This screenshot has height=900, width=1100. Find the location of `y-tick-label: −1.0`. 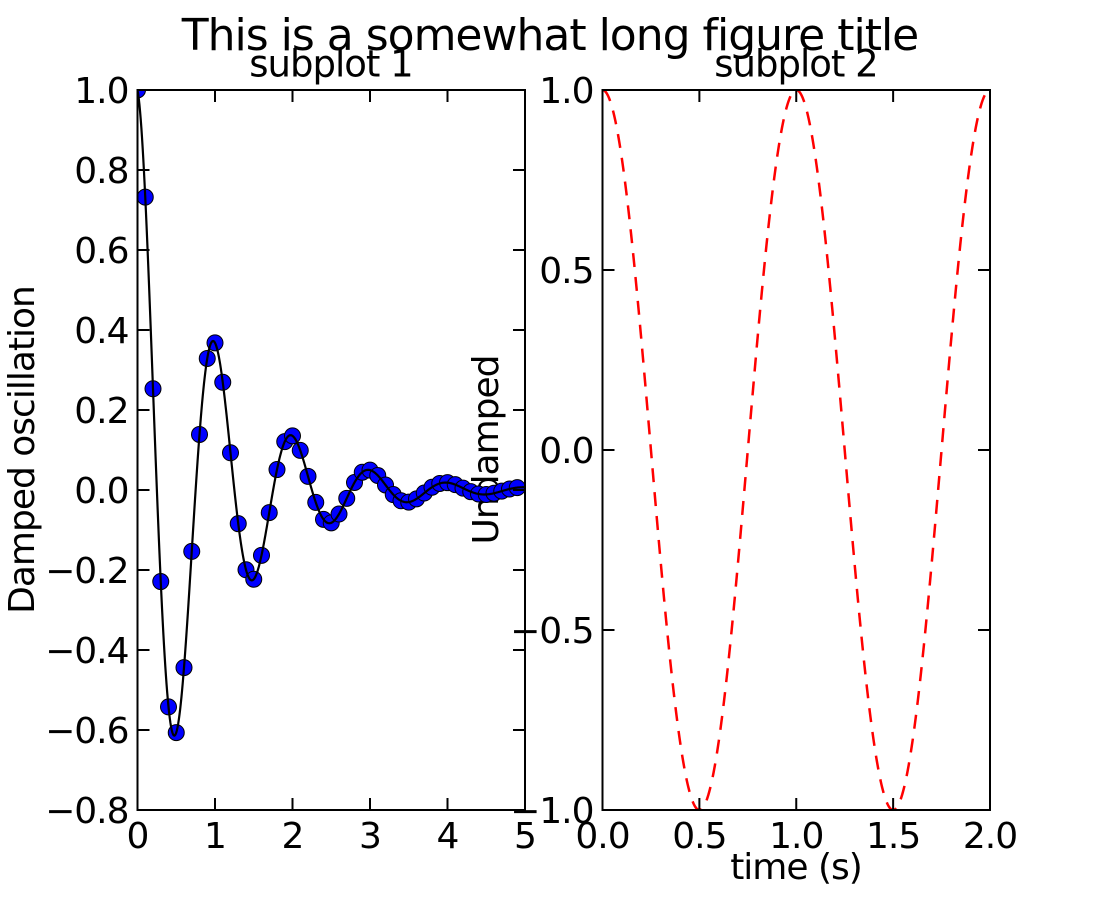

y-tick-label: −1.0 is located at coordinates (551, 811).